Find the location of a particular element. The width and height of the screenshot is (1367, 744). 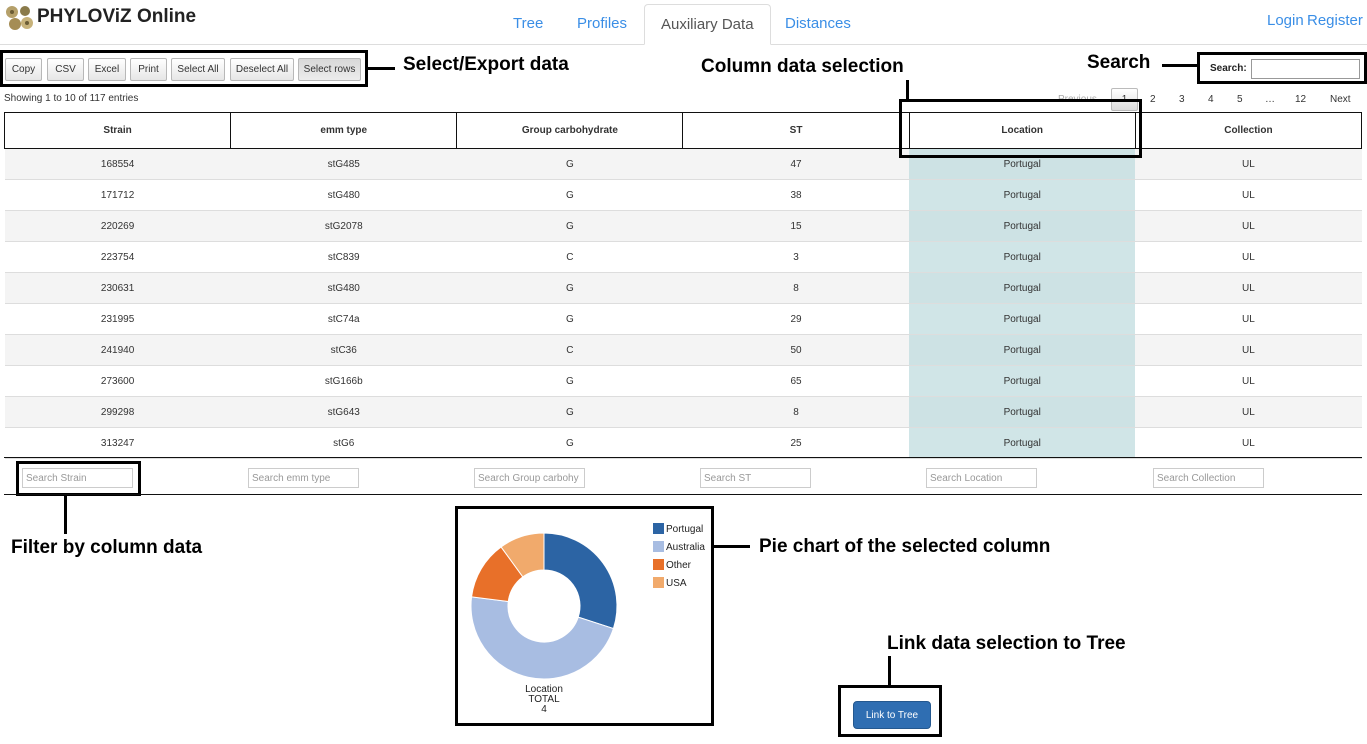

pie-callout-line is located at coordinates (732, 546).